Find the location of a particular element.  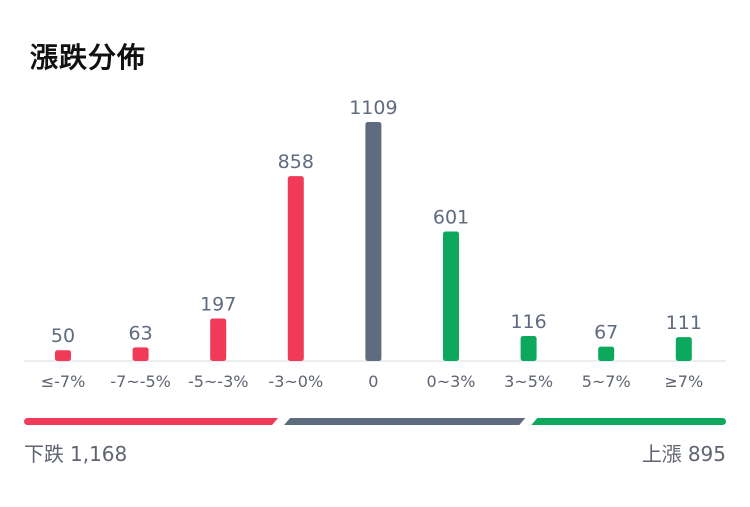

tick-label-1: -7~-5% is located at coordinates (140, 381).